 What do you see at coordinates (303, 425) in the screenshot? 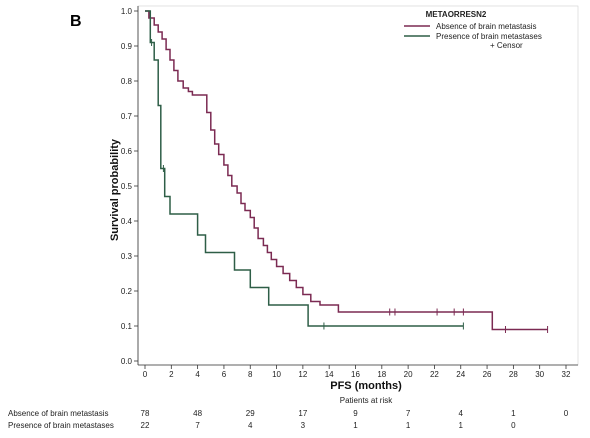
I see `risk-value: 3` at bounding box center [303, 425].